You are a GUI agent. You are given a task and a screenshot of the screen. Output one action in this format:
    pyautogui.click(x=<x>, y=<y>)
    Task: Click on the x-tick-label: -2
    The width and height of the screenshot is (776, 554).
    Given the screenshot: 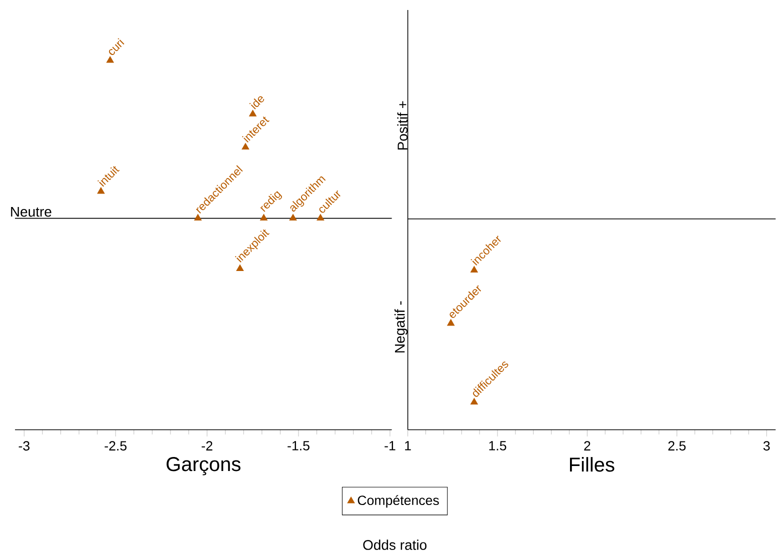 What is the action you would take?
    pyautogui.click(x=207, y=445)
    